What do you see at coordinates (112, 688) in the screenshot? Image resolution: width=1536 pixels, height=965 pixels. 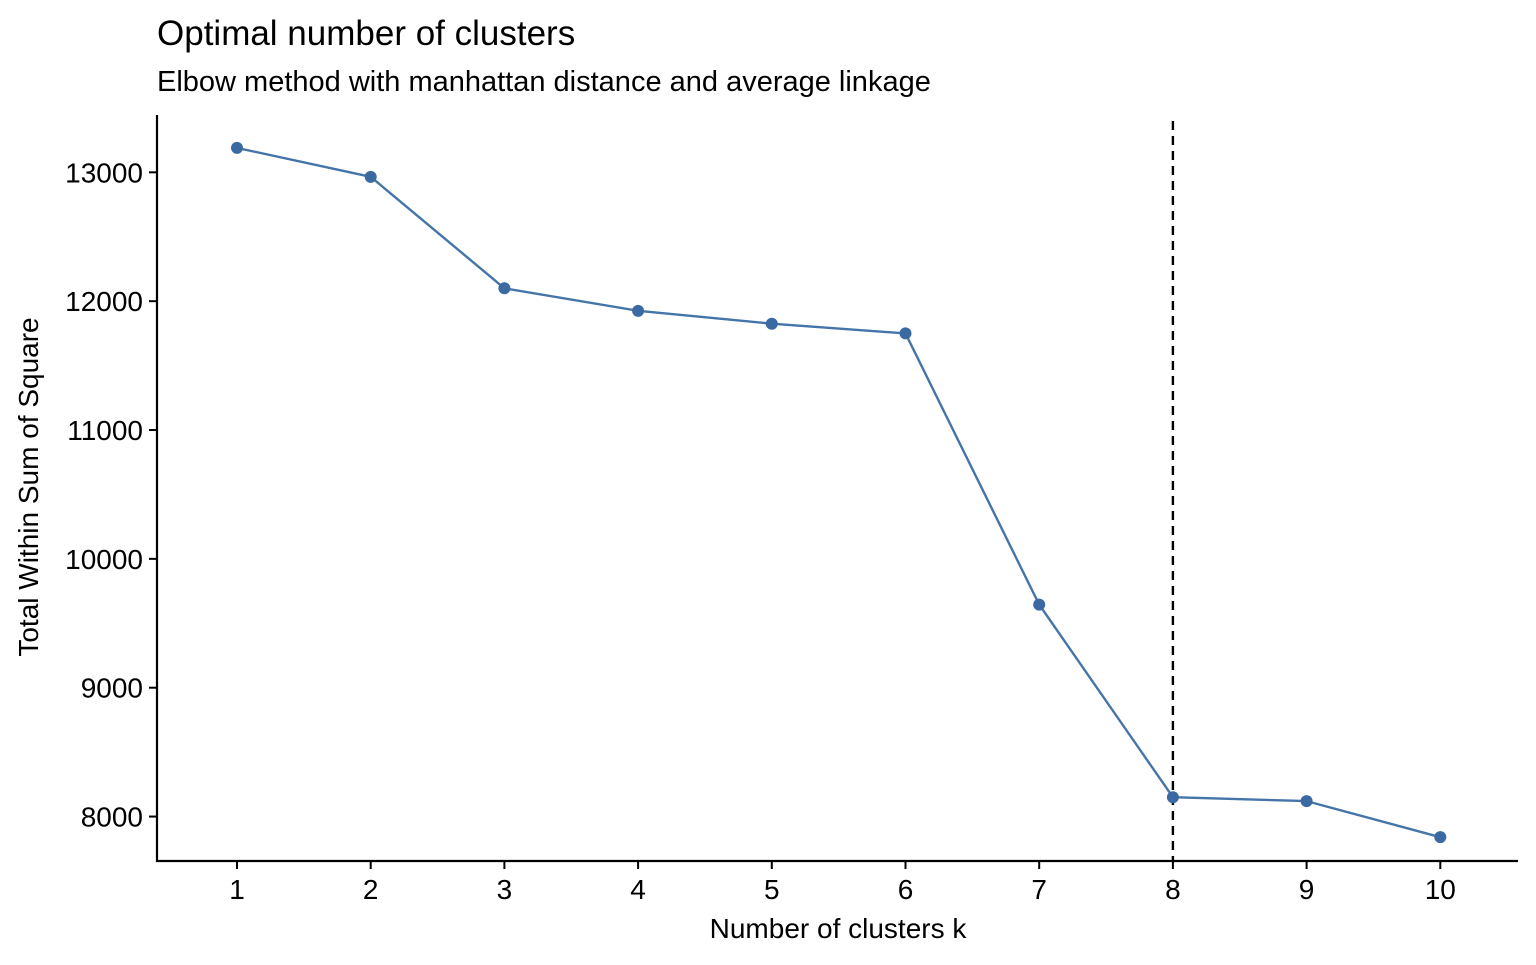 I see `y-tick-label: 9000` at bounding box center [112, 688].